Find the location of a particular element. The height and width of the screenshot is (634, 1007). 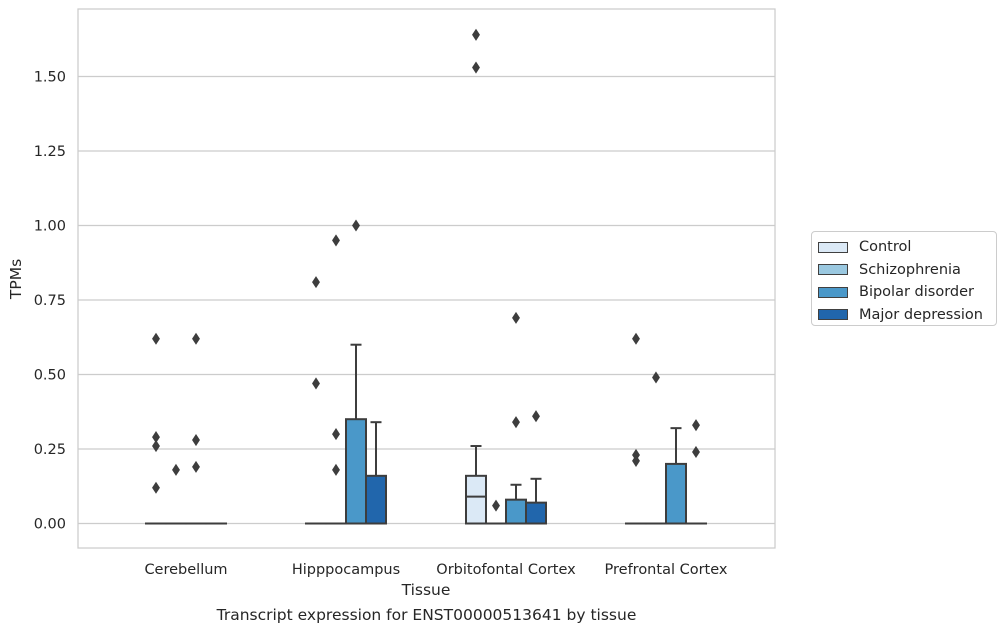

y-axis-label: TPMs is located at coordinates (16, 279).